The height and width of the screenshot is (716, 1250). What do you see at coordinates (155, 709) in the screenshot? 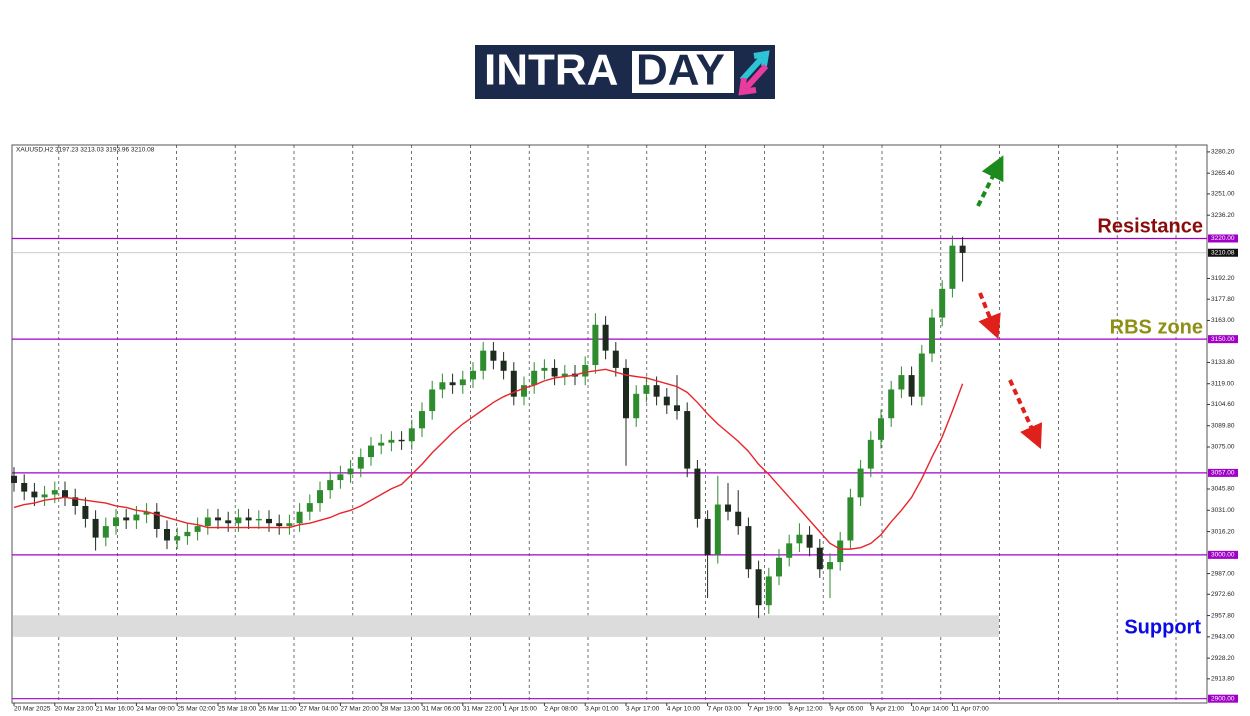
I see `x-tick-label: 24 Mar 09:00` at bounding box center [155, 709].